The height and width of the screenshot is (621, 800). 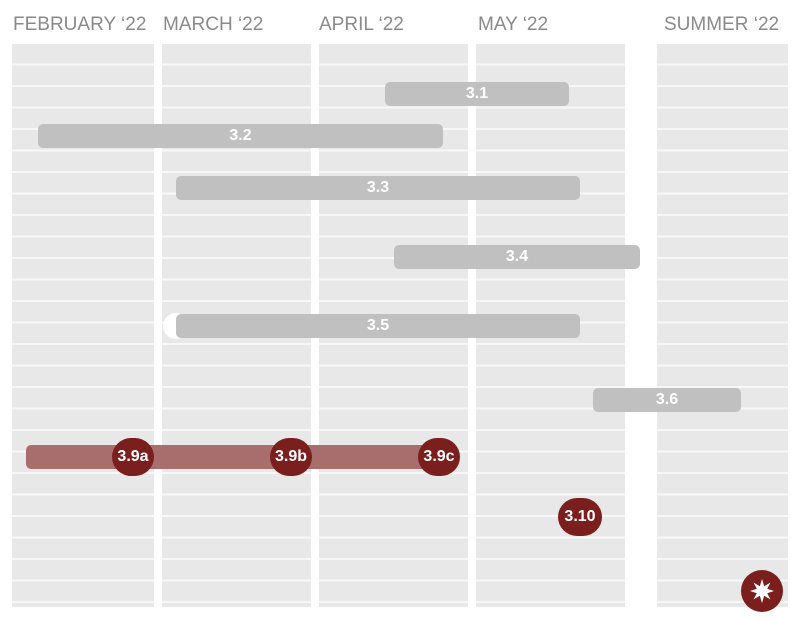 I want to click on milestone-badge: 3.9a, so click(x=133, y=457).